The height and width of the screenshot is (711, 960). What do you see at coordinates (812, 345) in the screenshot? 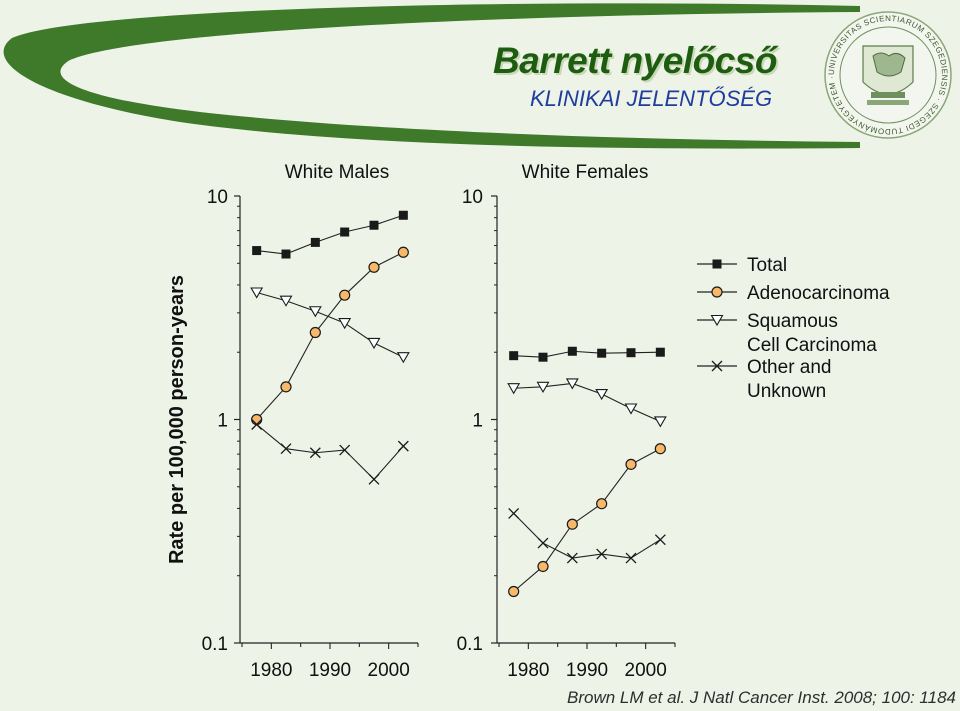
I see `legend-label: Cell Carcinoma` at bounding box center [812, 345].